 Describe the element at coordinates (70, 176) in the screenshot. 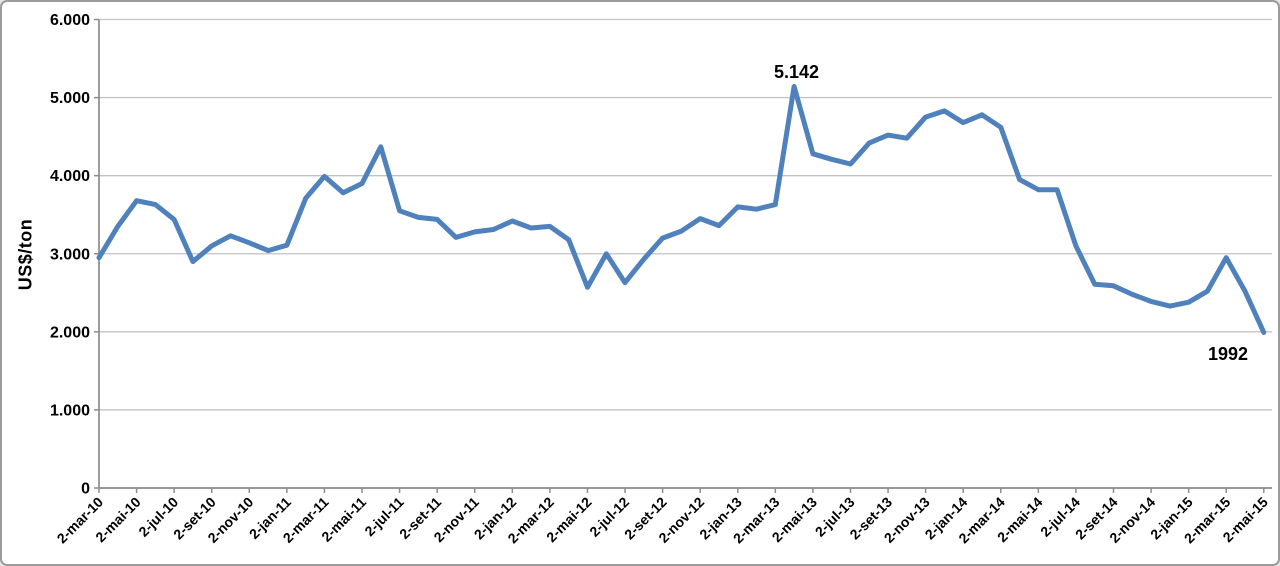

I see `y-axis-label: 4.000` at that location.